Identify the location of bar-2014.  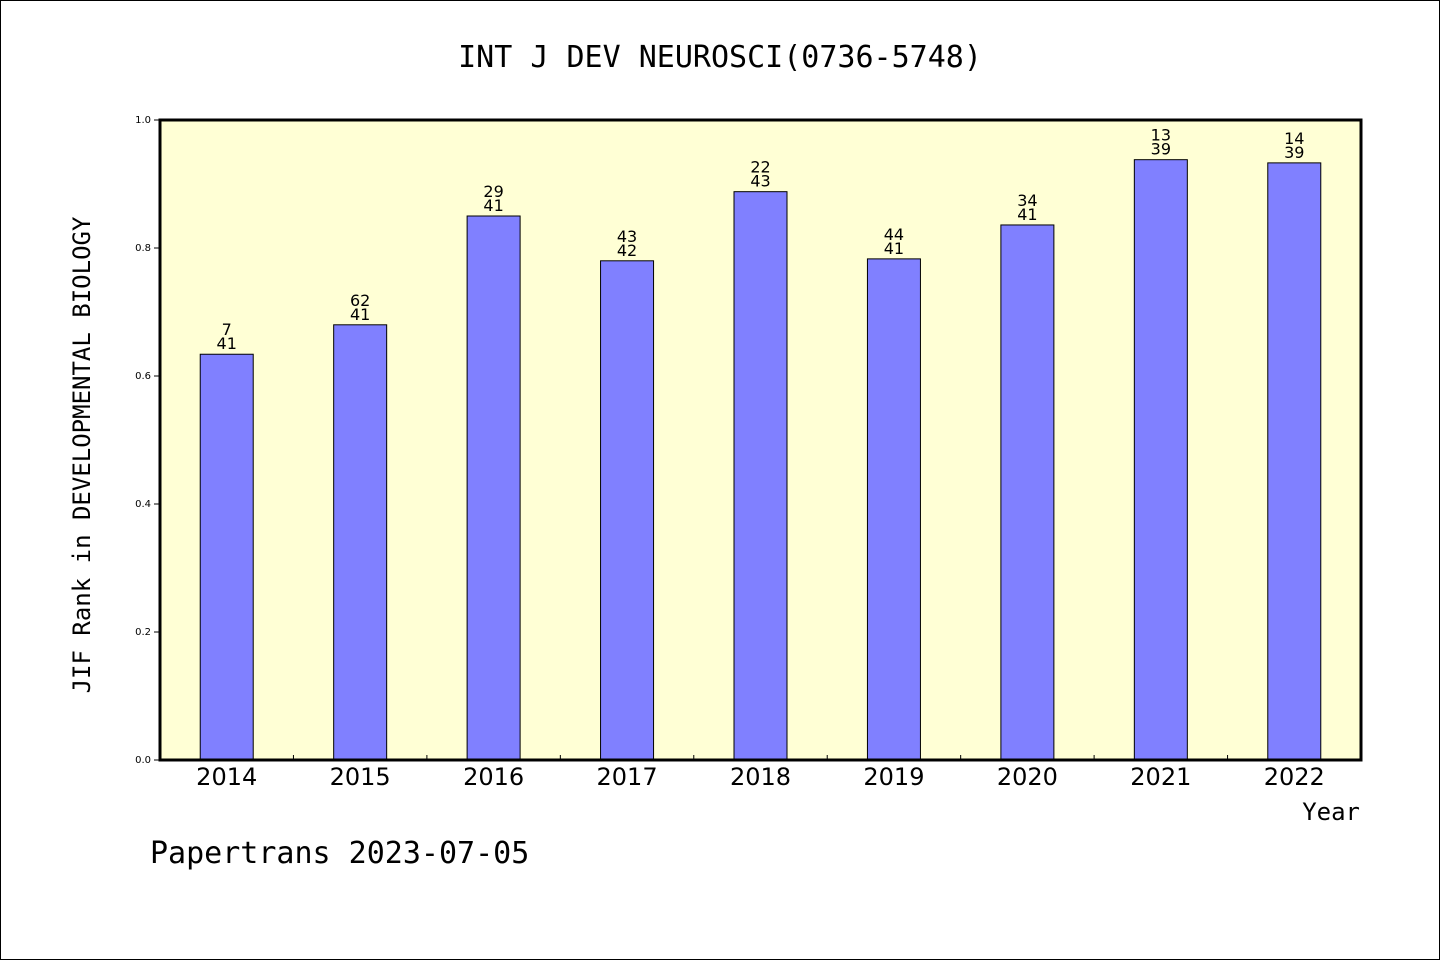
(226, 557).